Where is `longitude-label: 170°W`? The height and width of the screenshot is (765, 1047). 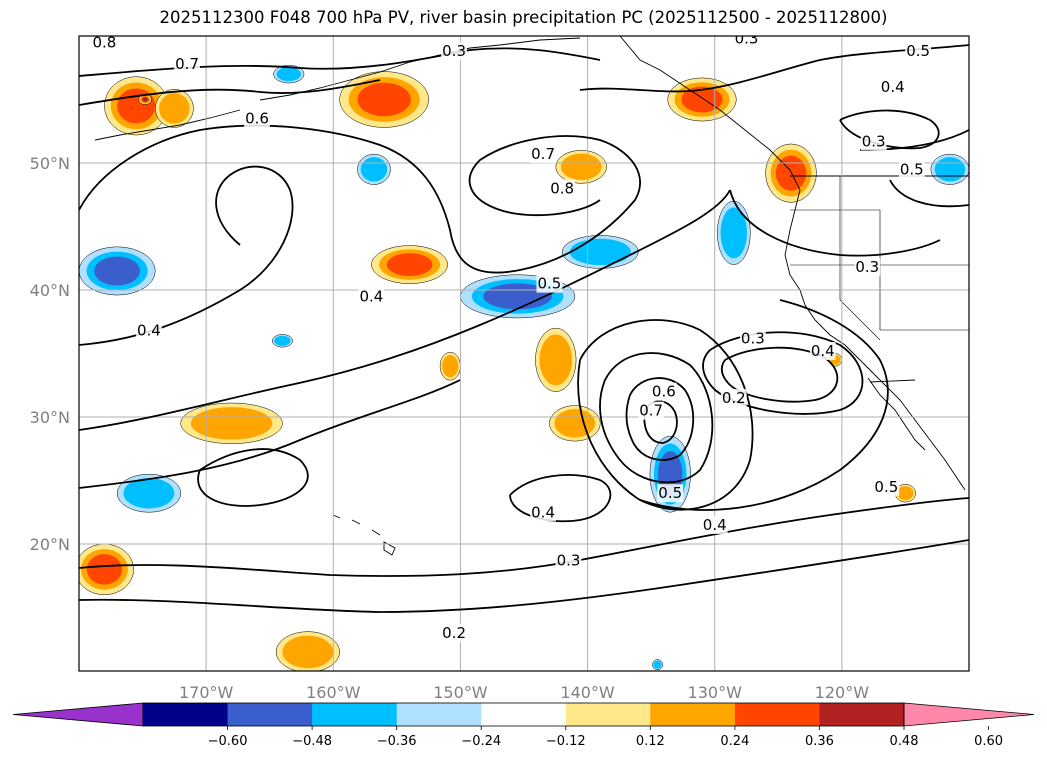 longitude-label: 170°W is located at coordinates (206, 692).